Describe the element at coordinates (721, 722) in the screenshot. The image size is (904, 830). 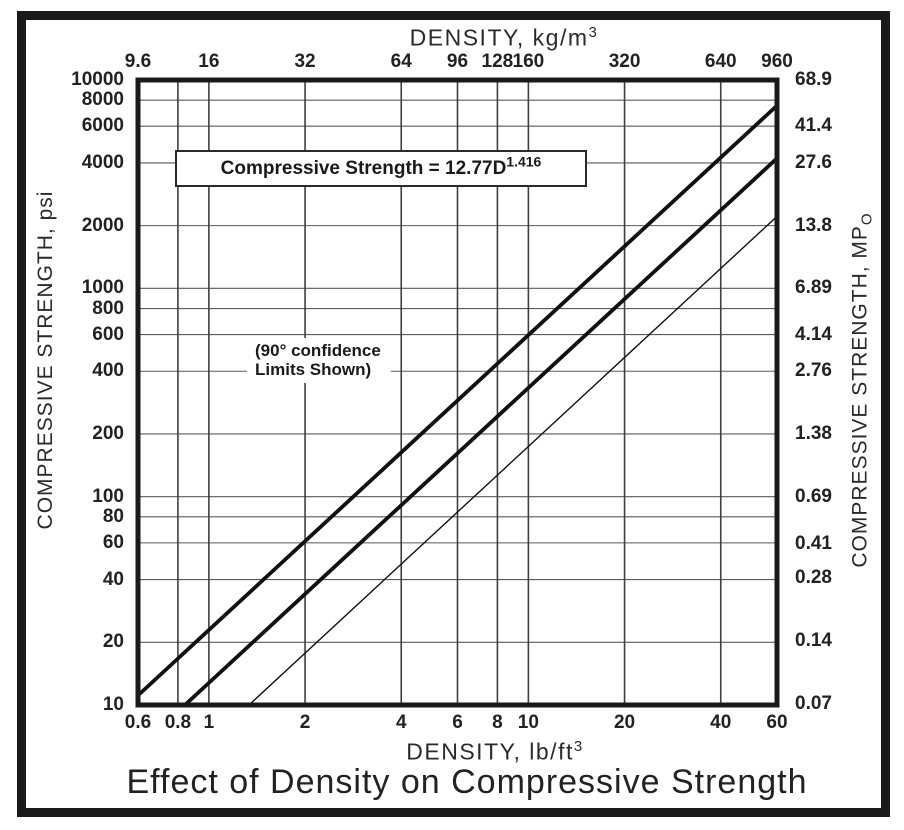
I see `bottom-axis-tick-label: 40` at that location.